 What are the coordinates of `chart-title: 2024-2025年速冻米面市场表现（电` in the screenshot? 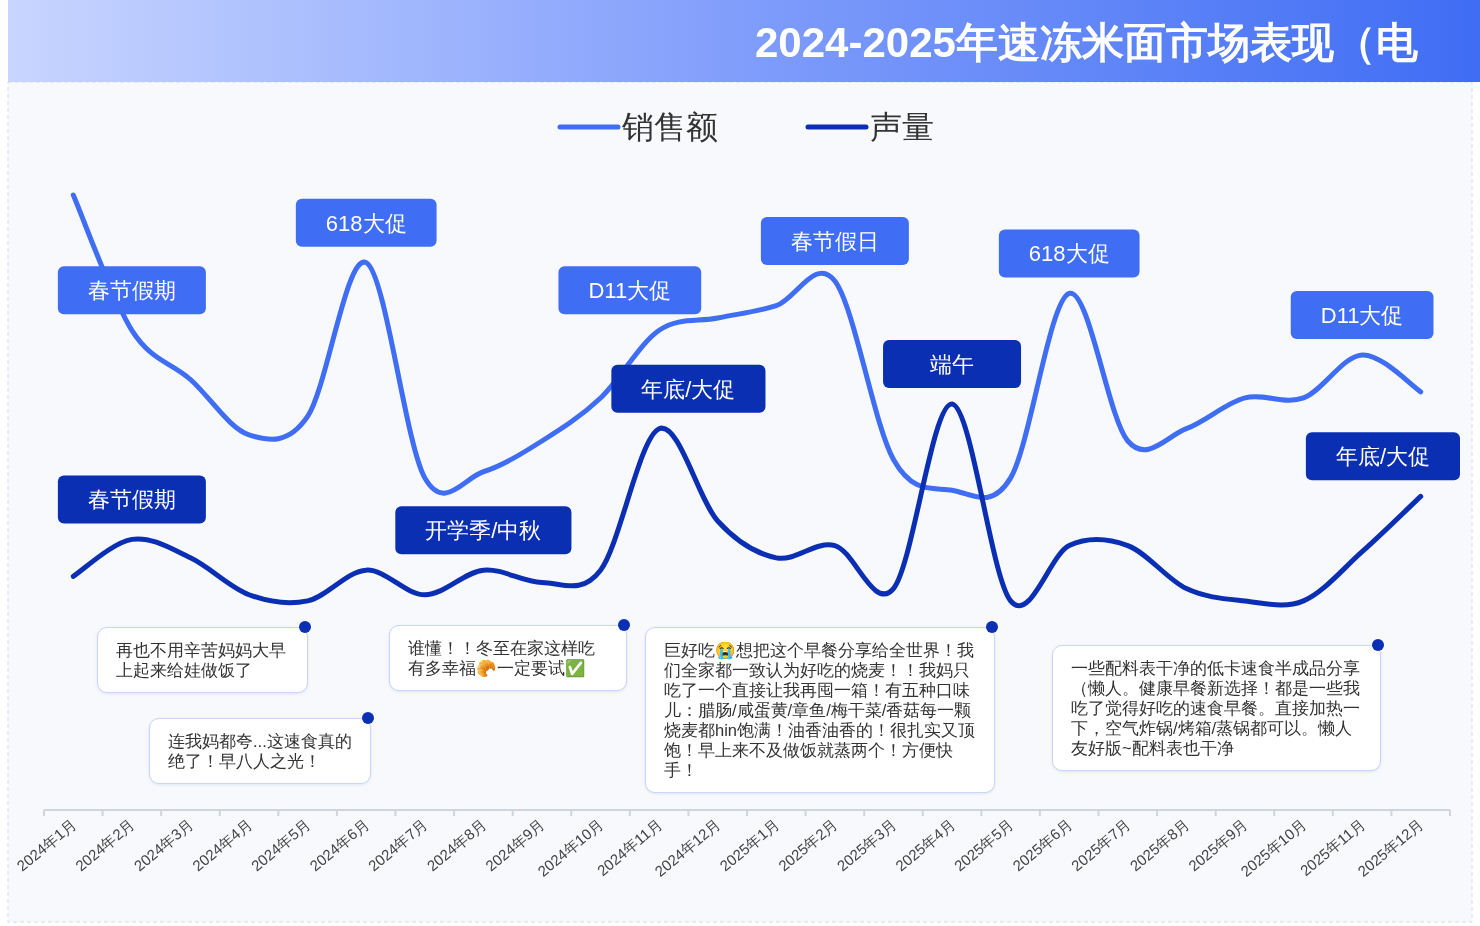 It's located at (1087, 42).